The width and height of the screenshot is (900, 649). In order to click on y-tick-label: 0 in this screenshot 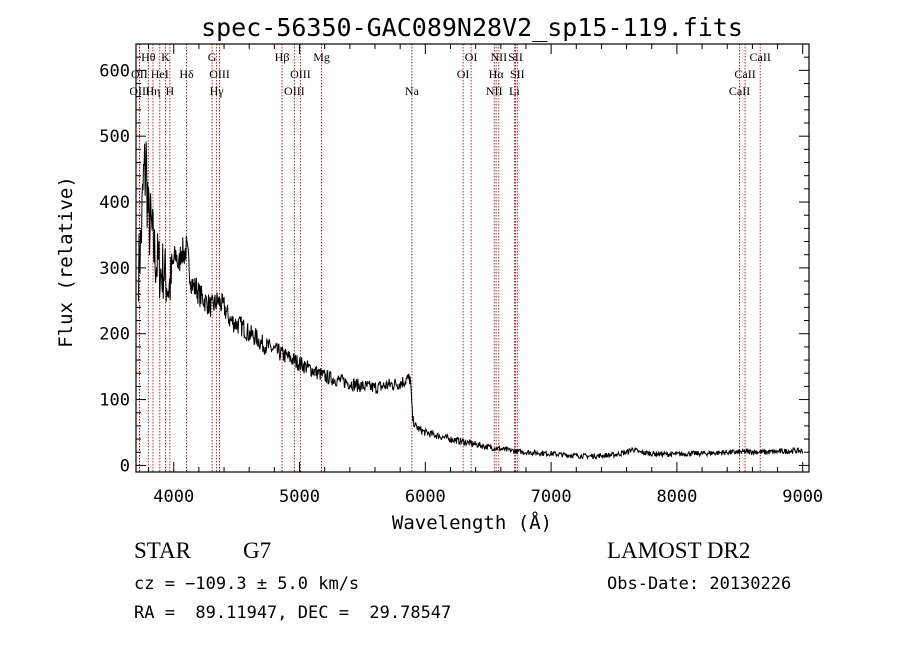, I will do `click(125, 466)`.